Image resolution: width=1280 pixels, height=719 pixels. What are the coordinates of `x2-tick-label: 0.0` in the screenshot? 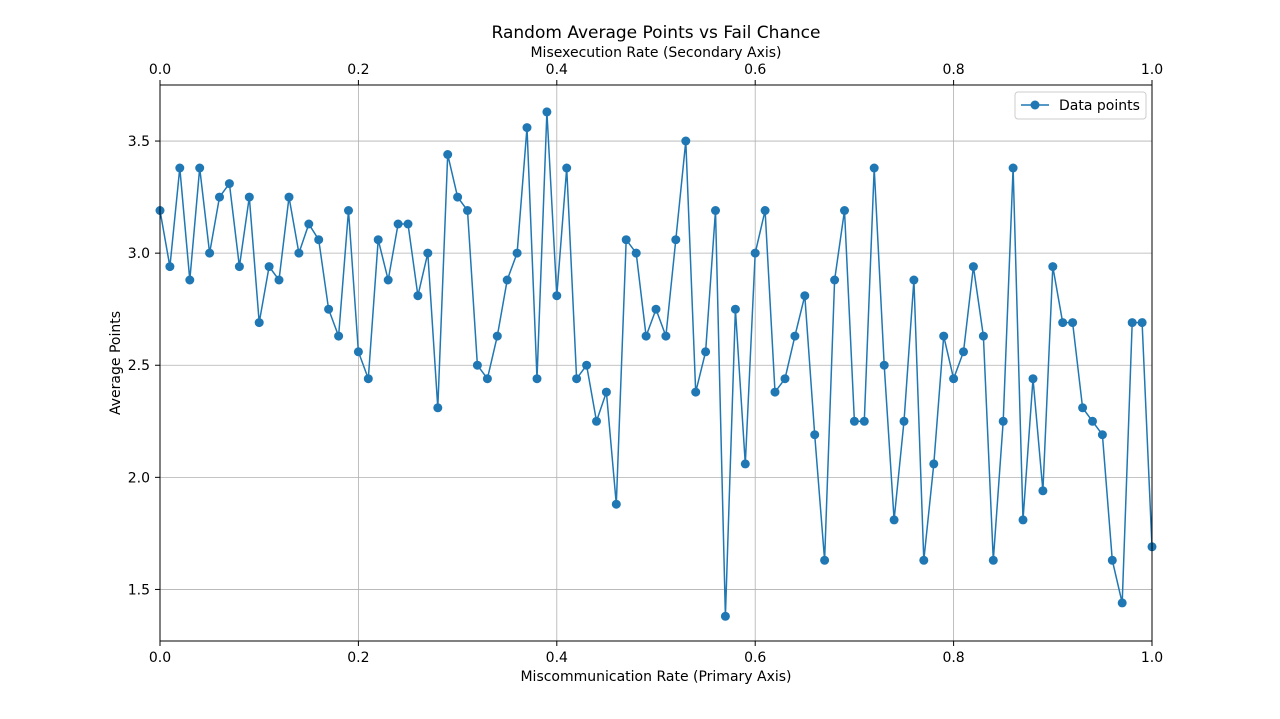 It's located at (160, 70).